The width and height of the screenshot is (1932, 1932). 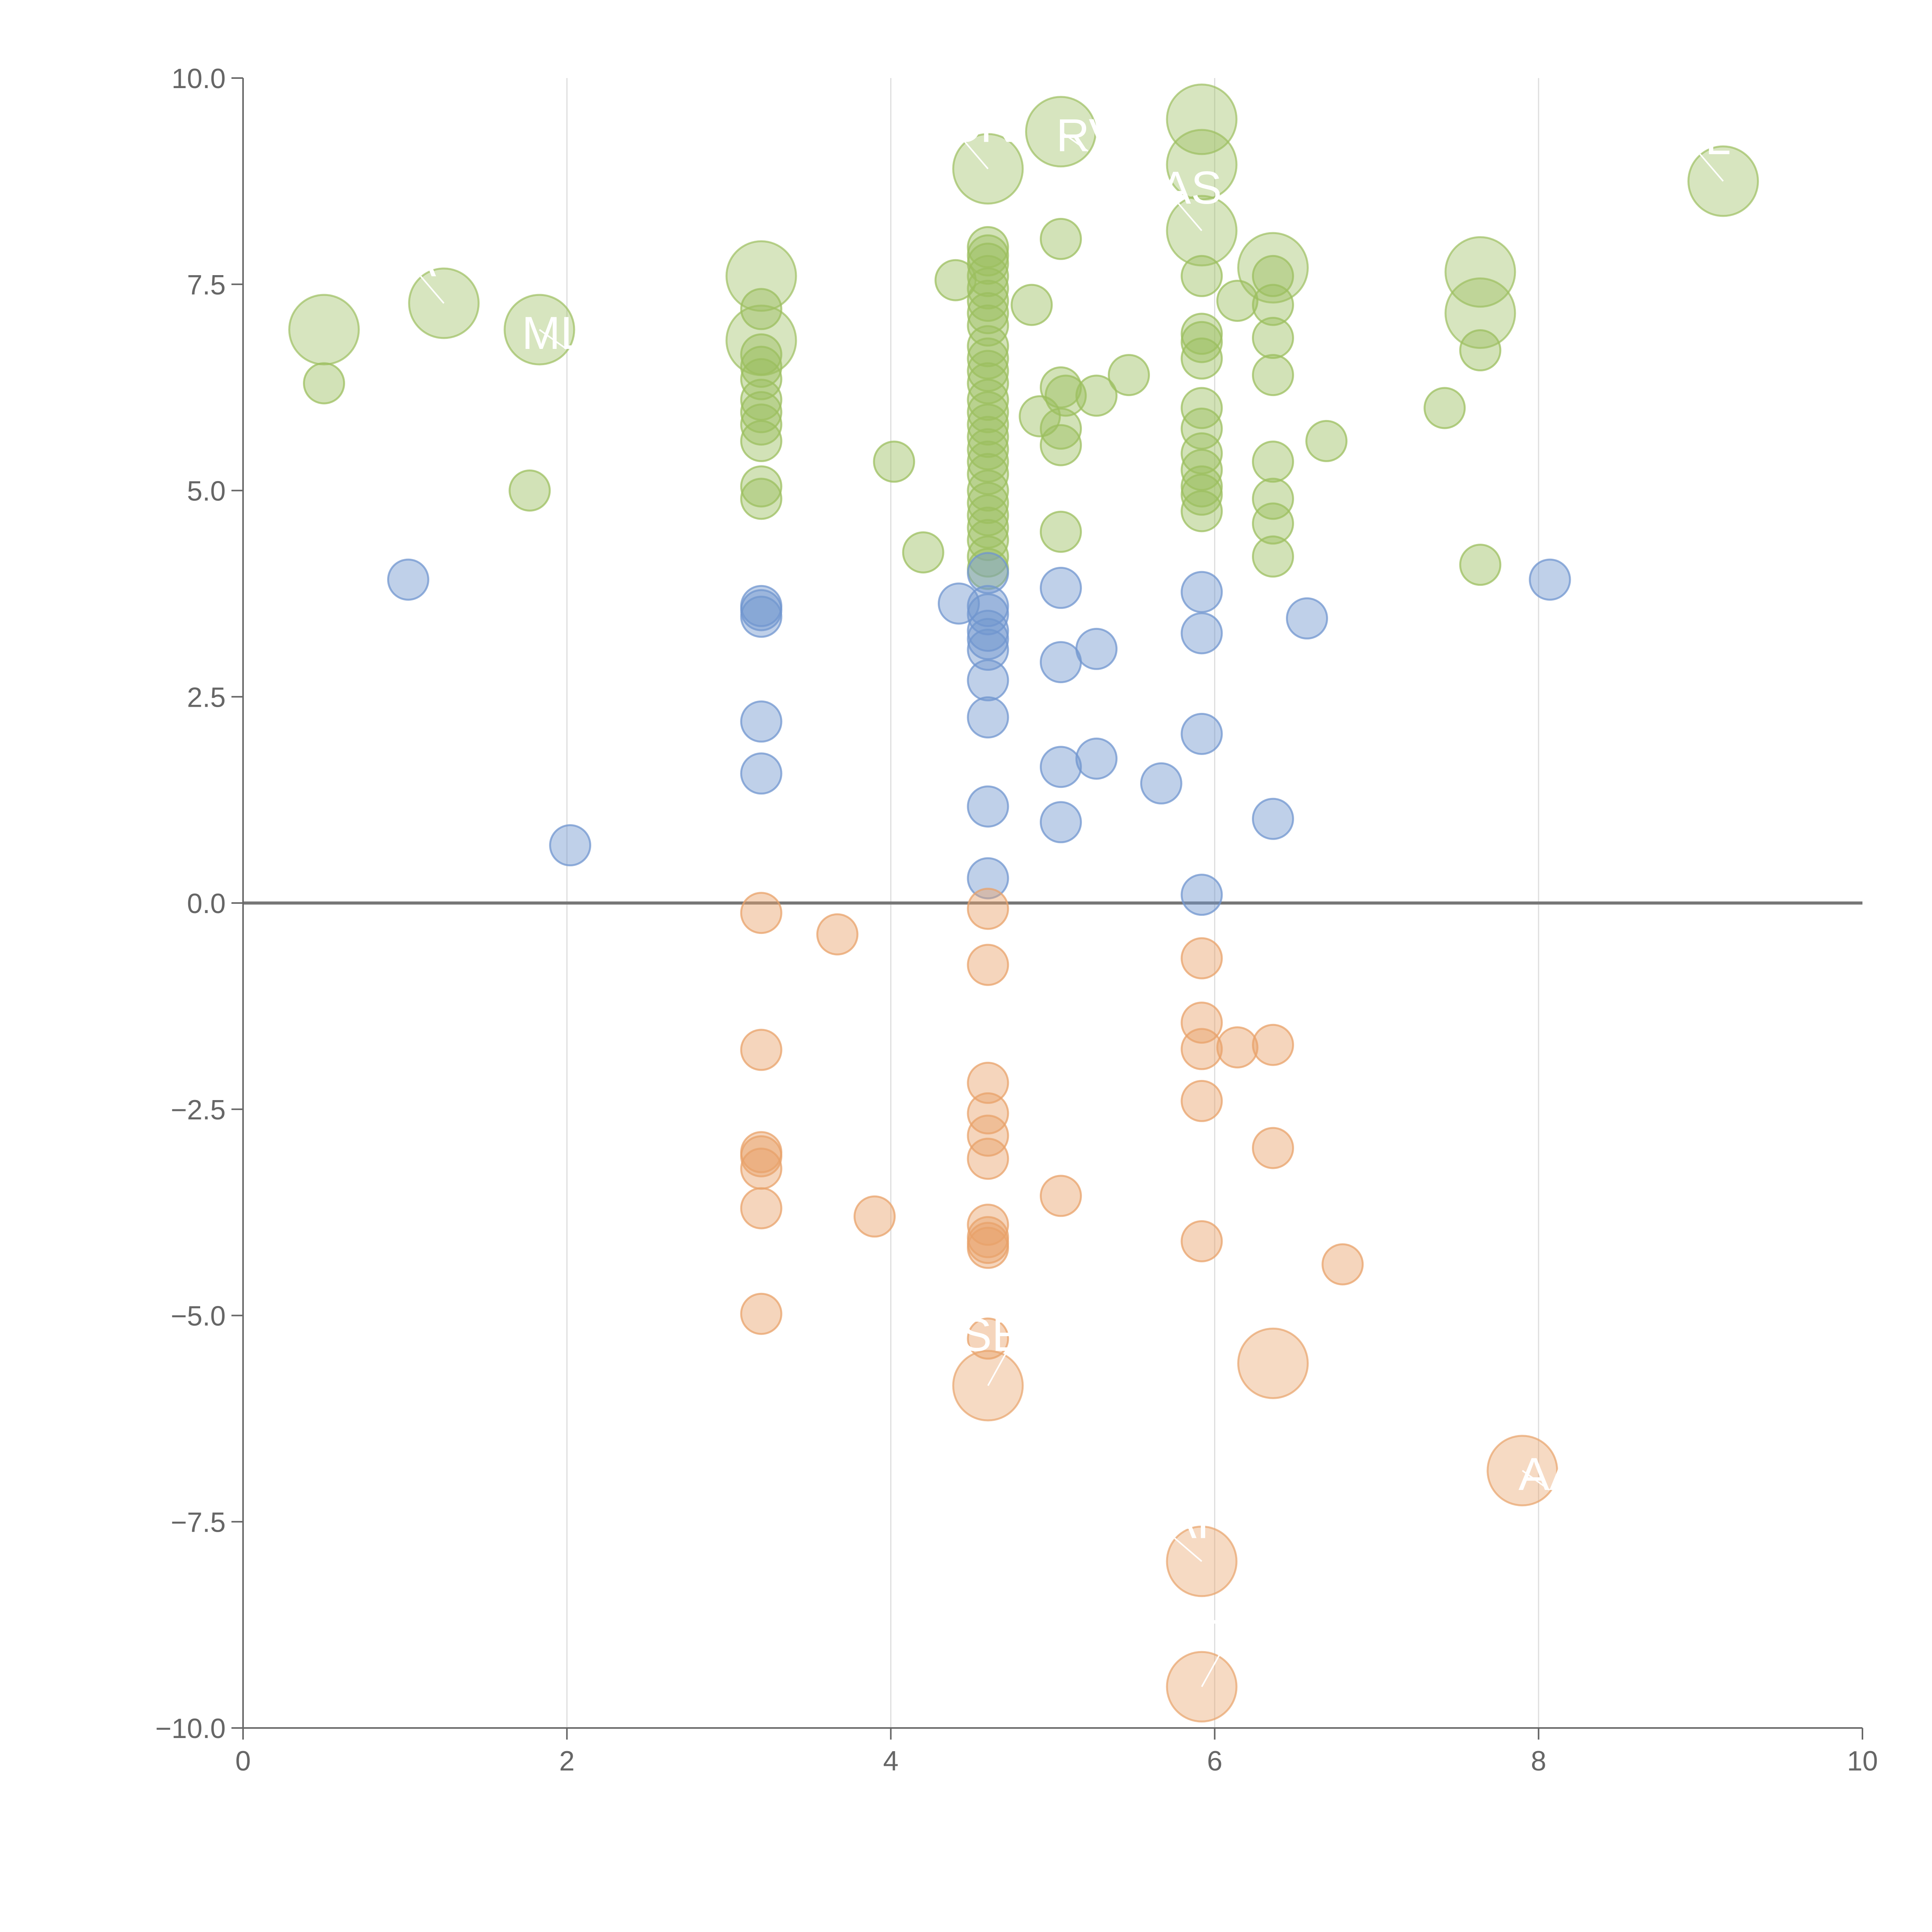 What do you see at coordinates (1178, 188) in the screenshot?
I see `point-label: TAS` at bounding box center [1178, 188].